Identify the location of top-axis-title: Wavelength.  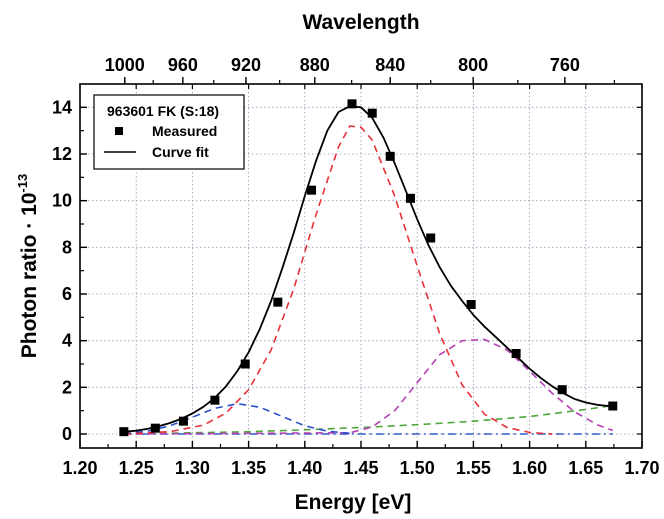
(360, 22).